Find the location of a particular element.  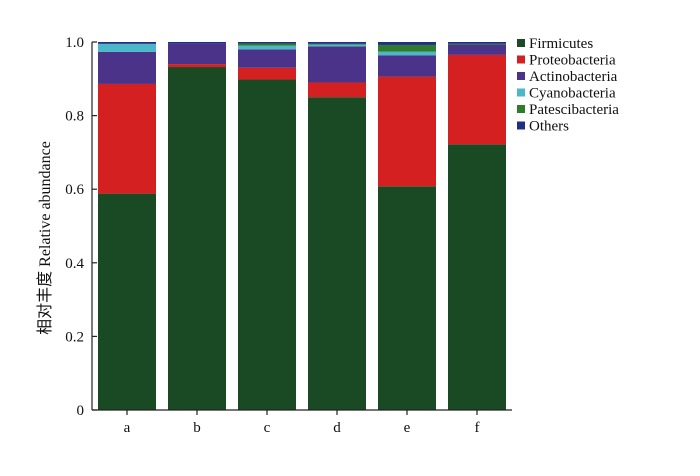

bar-segment-e-firmicutes is located at coordinates (407, 298).